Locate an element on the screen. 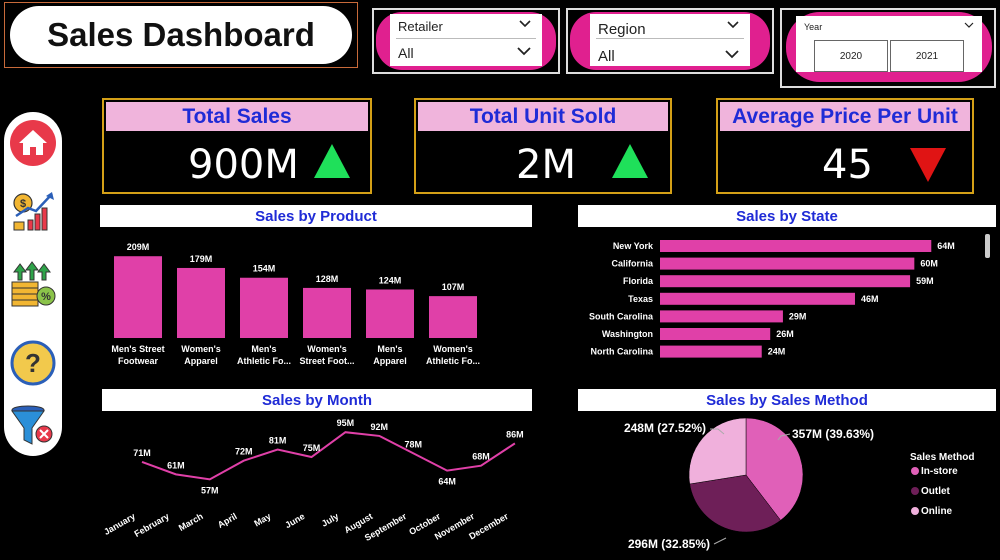  nav-finance-button: % is located at coordinates (33, 285).